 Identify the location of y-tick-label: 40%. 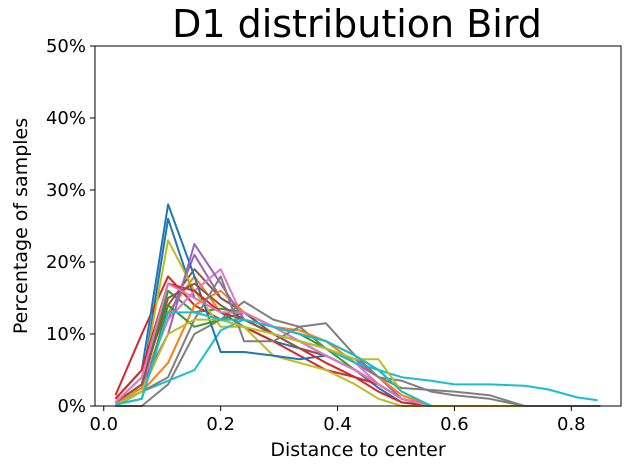
(66, 118).